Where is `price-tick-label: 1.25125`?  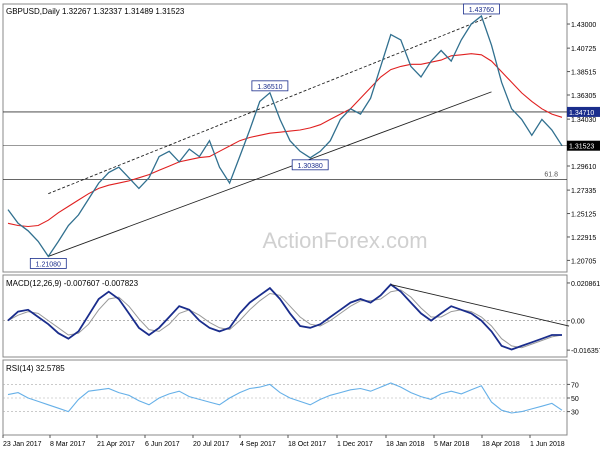 price-tick-label: 1.25125 is located at coordinates (583, 215).